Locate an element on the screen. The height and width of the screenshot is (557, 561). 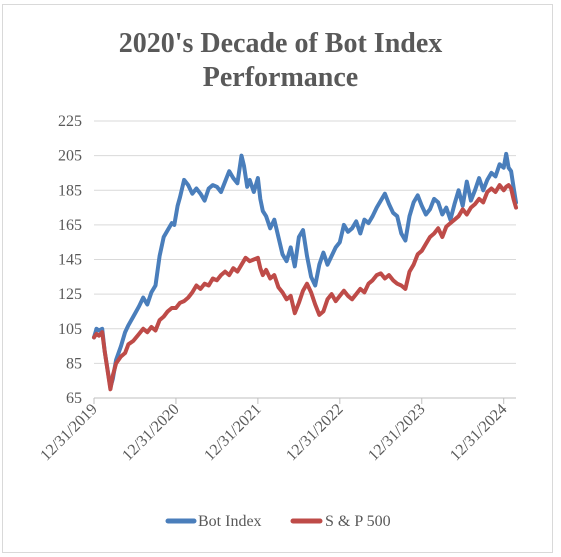
x-tick-label: 12/31/2022 is located at coordinates (315, 433).